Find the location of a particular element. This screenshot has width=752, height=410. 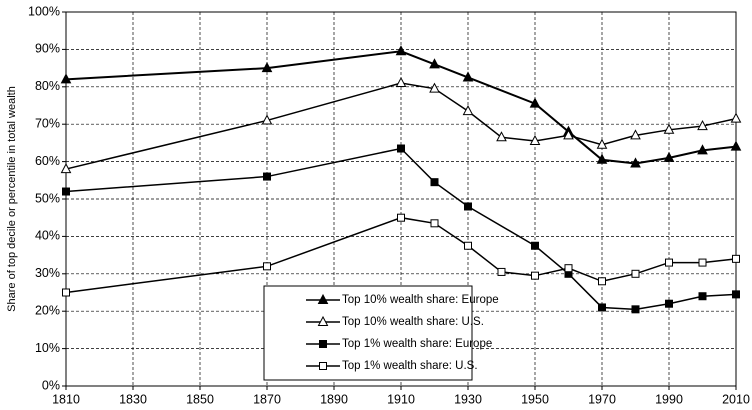

legend-label: Top 1% wealth share: Europe is located at coordinates (417, 344).